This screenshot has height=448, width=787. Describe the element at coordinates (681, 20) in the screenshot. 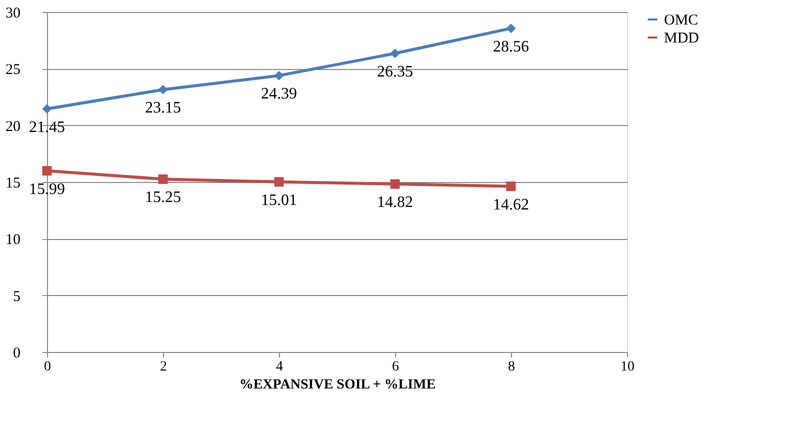

I see `legend-label: OMC` at that location.